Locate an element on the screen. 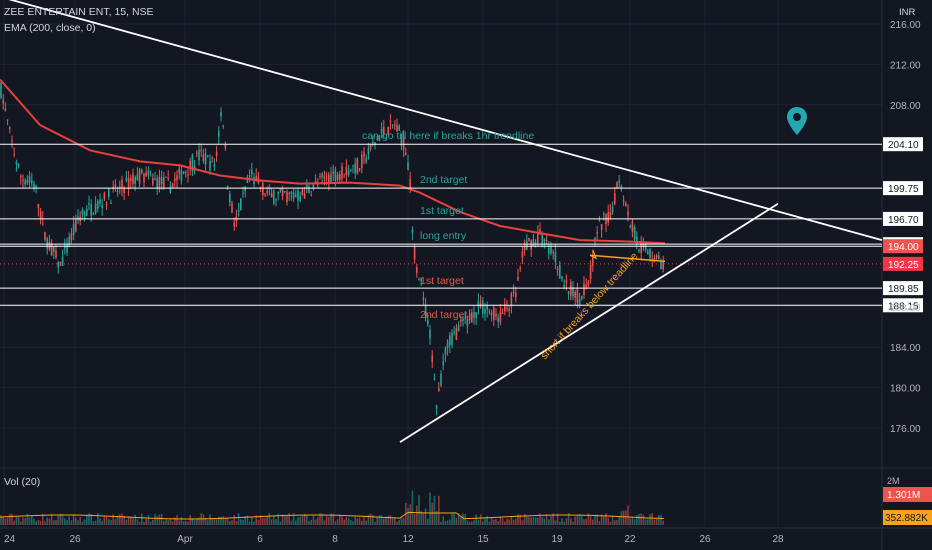 Image resolution: width=932 pixels, height=550 pixels. neckline-arrowhead is located at coordinates (593, 255).